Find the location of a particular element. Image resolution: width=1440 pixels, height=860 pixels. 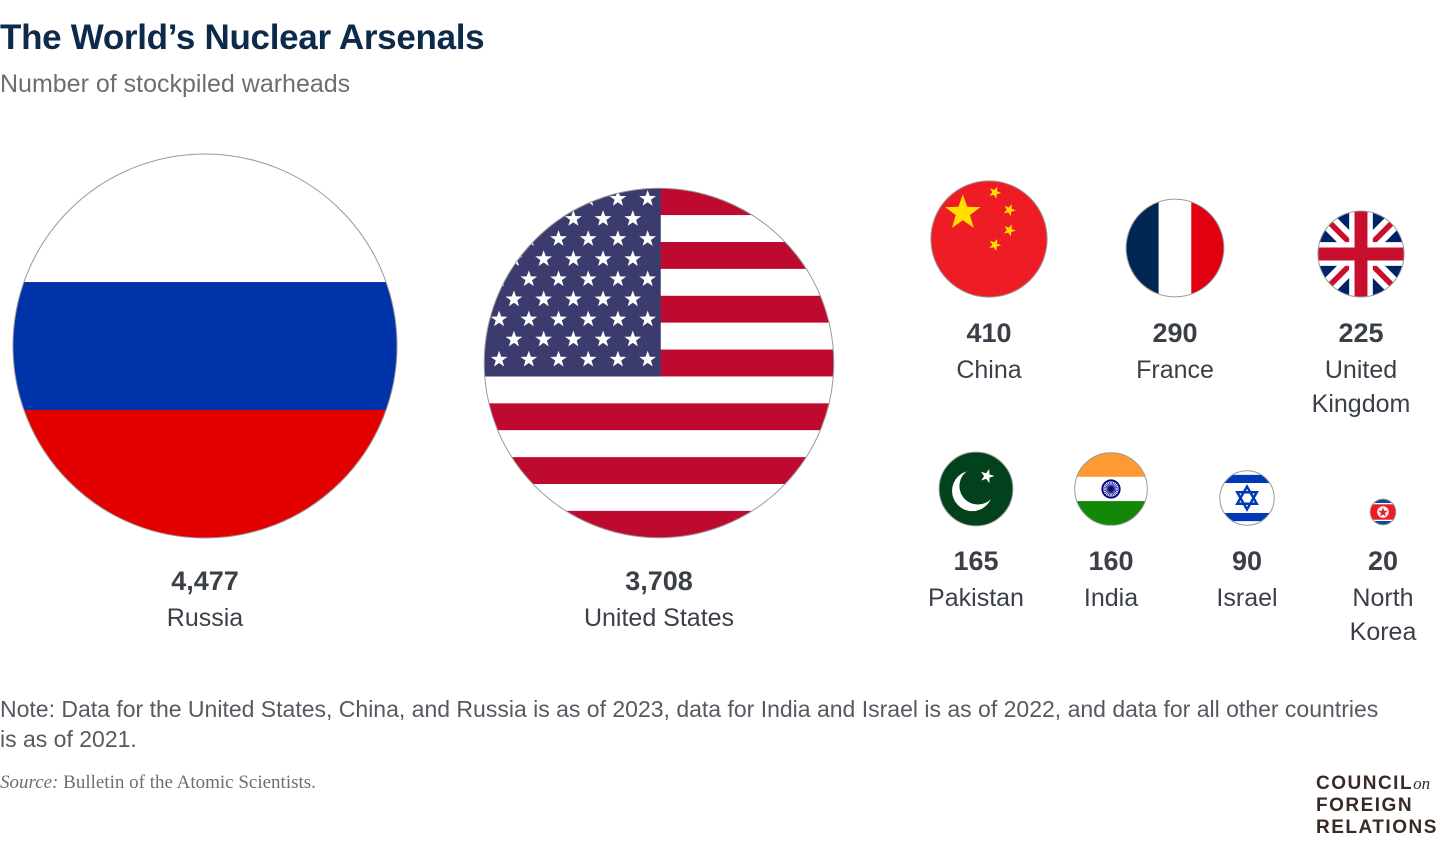

country-label: North Korea is located at coordinates (1383, 615).